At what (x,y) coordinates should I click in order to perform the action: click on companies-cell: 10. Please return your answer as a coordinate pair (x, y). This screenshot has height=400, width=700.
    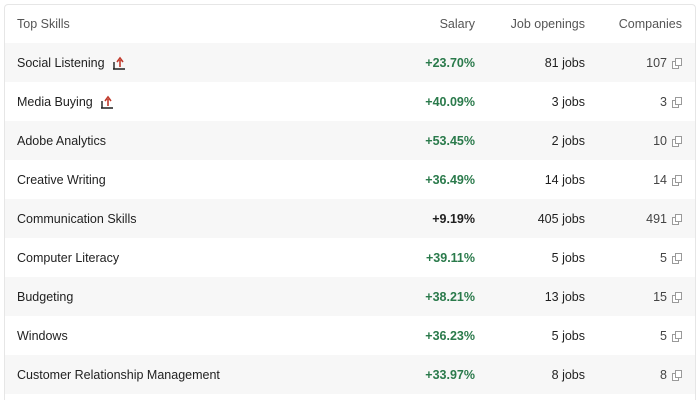
    Looking at the image, I should click on (667, 140).